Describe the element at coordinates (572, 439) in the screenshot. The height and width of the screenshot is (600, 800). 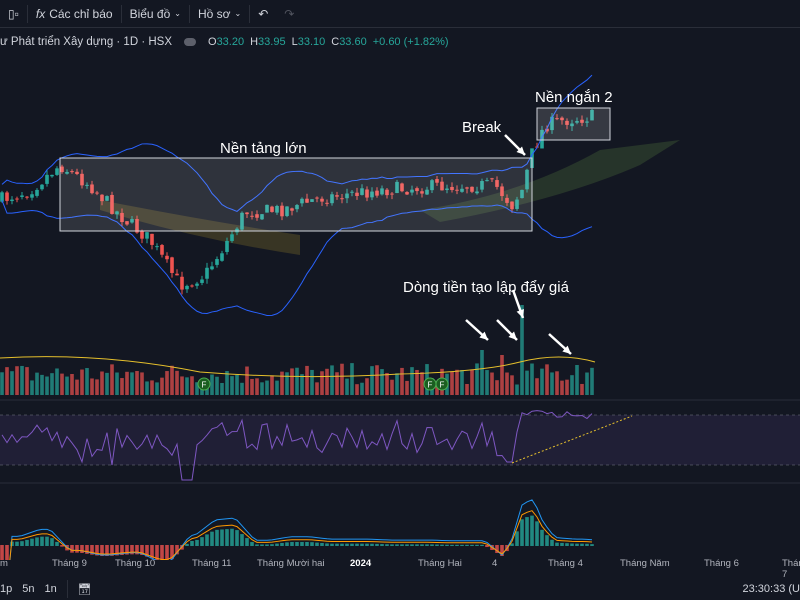
I see `trendline` at that location.